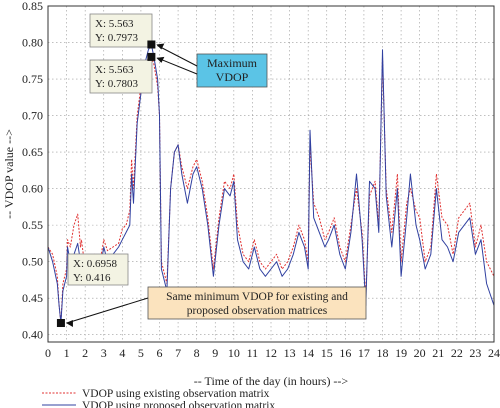  What do you see at coordinates (67, 353) in the screenshot?
I see `x-tick-label: 1` at bounding box center [67, 353].